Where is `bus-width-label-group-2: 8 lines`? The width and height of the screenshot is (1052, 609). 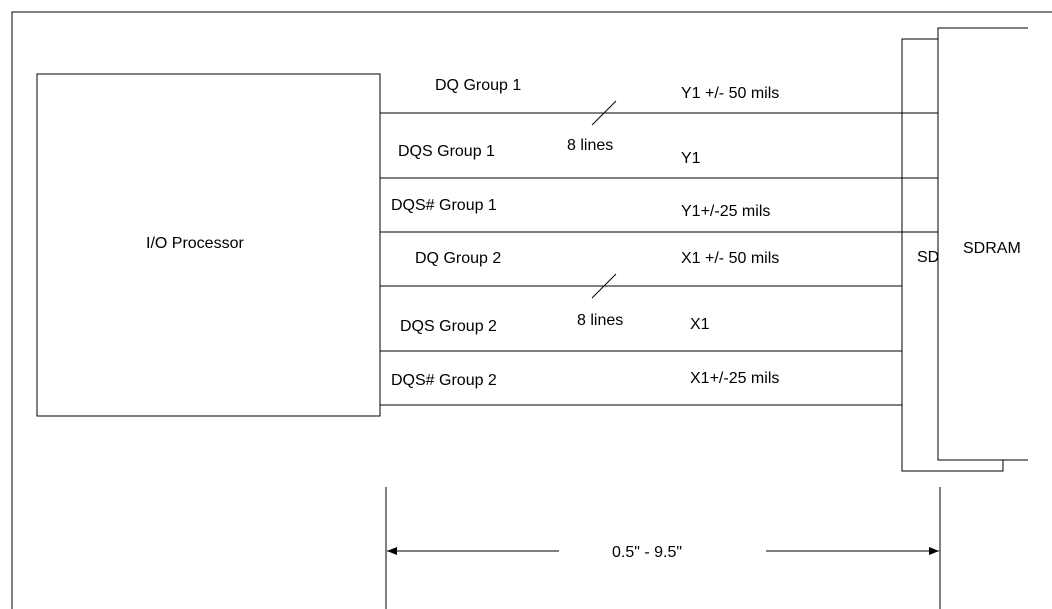
bus-width-label-group-2: 8 lines is located at coordinates (600, 320).